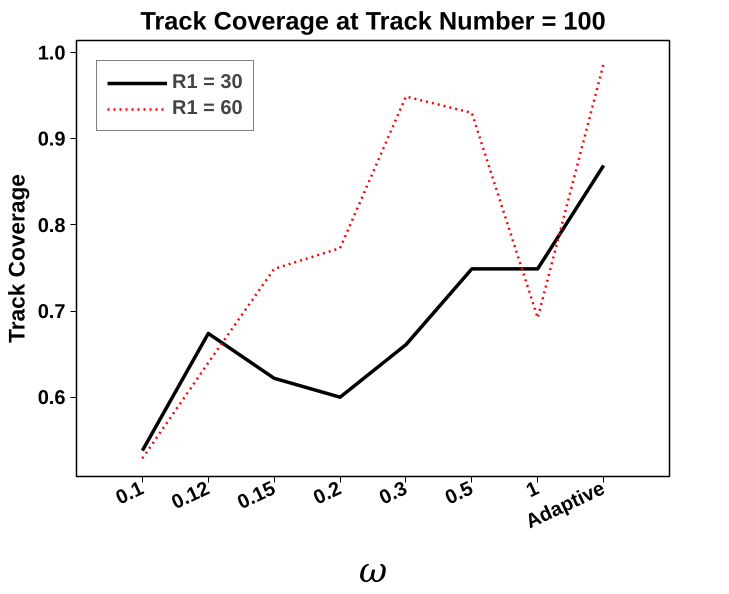 Image resolution: width=729 pixels, height=594 pixels. Describe the element at coordinates (327, 494) in the screenshot. I see `x-tick-label: 0.2` at that location.